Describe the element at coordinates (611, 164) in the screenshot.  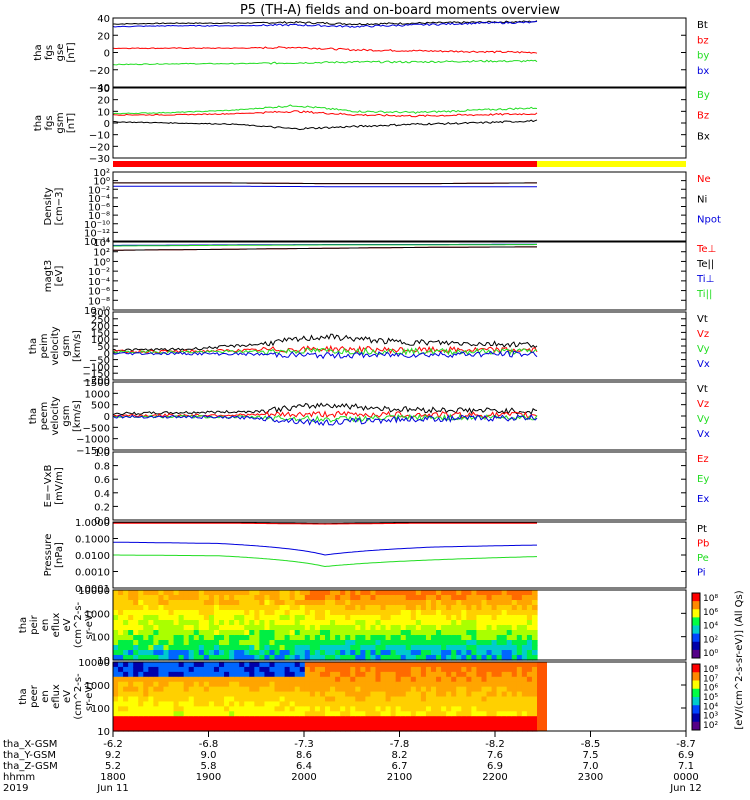
I see `state-bar-yellow` at that location.